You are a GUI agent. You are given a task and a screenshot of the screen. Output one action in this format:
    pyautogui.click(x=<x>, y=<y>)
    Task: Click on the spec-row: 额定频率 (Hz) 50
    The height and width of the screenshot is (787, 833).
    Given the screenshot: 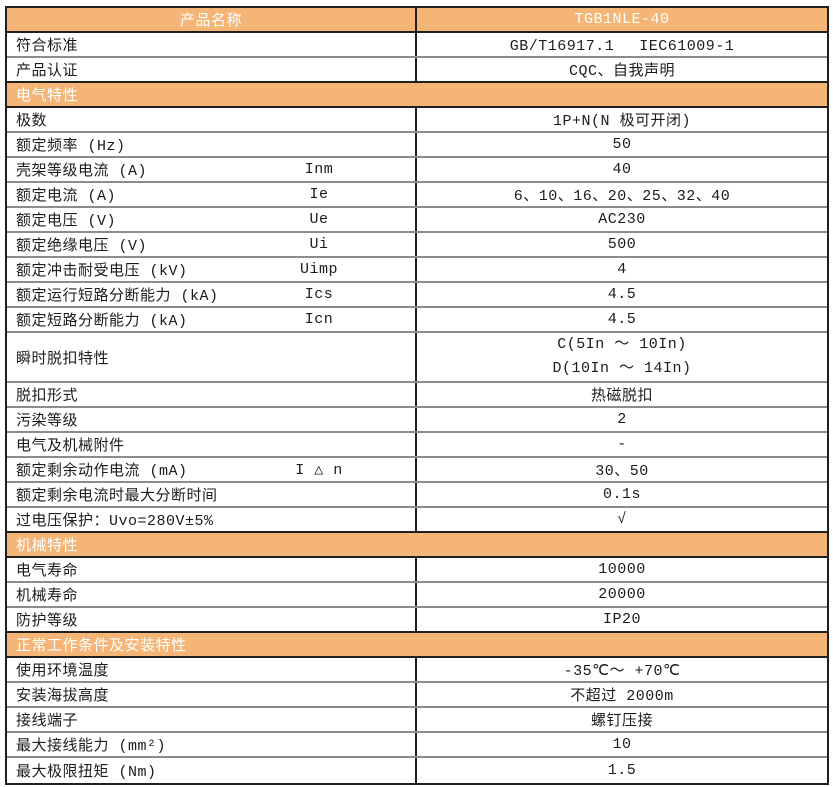 What is the action you would take?
    pyautogui.click(x=417, y=145)
    